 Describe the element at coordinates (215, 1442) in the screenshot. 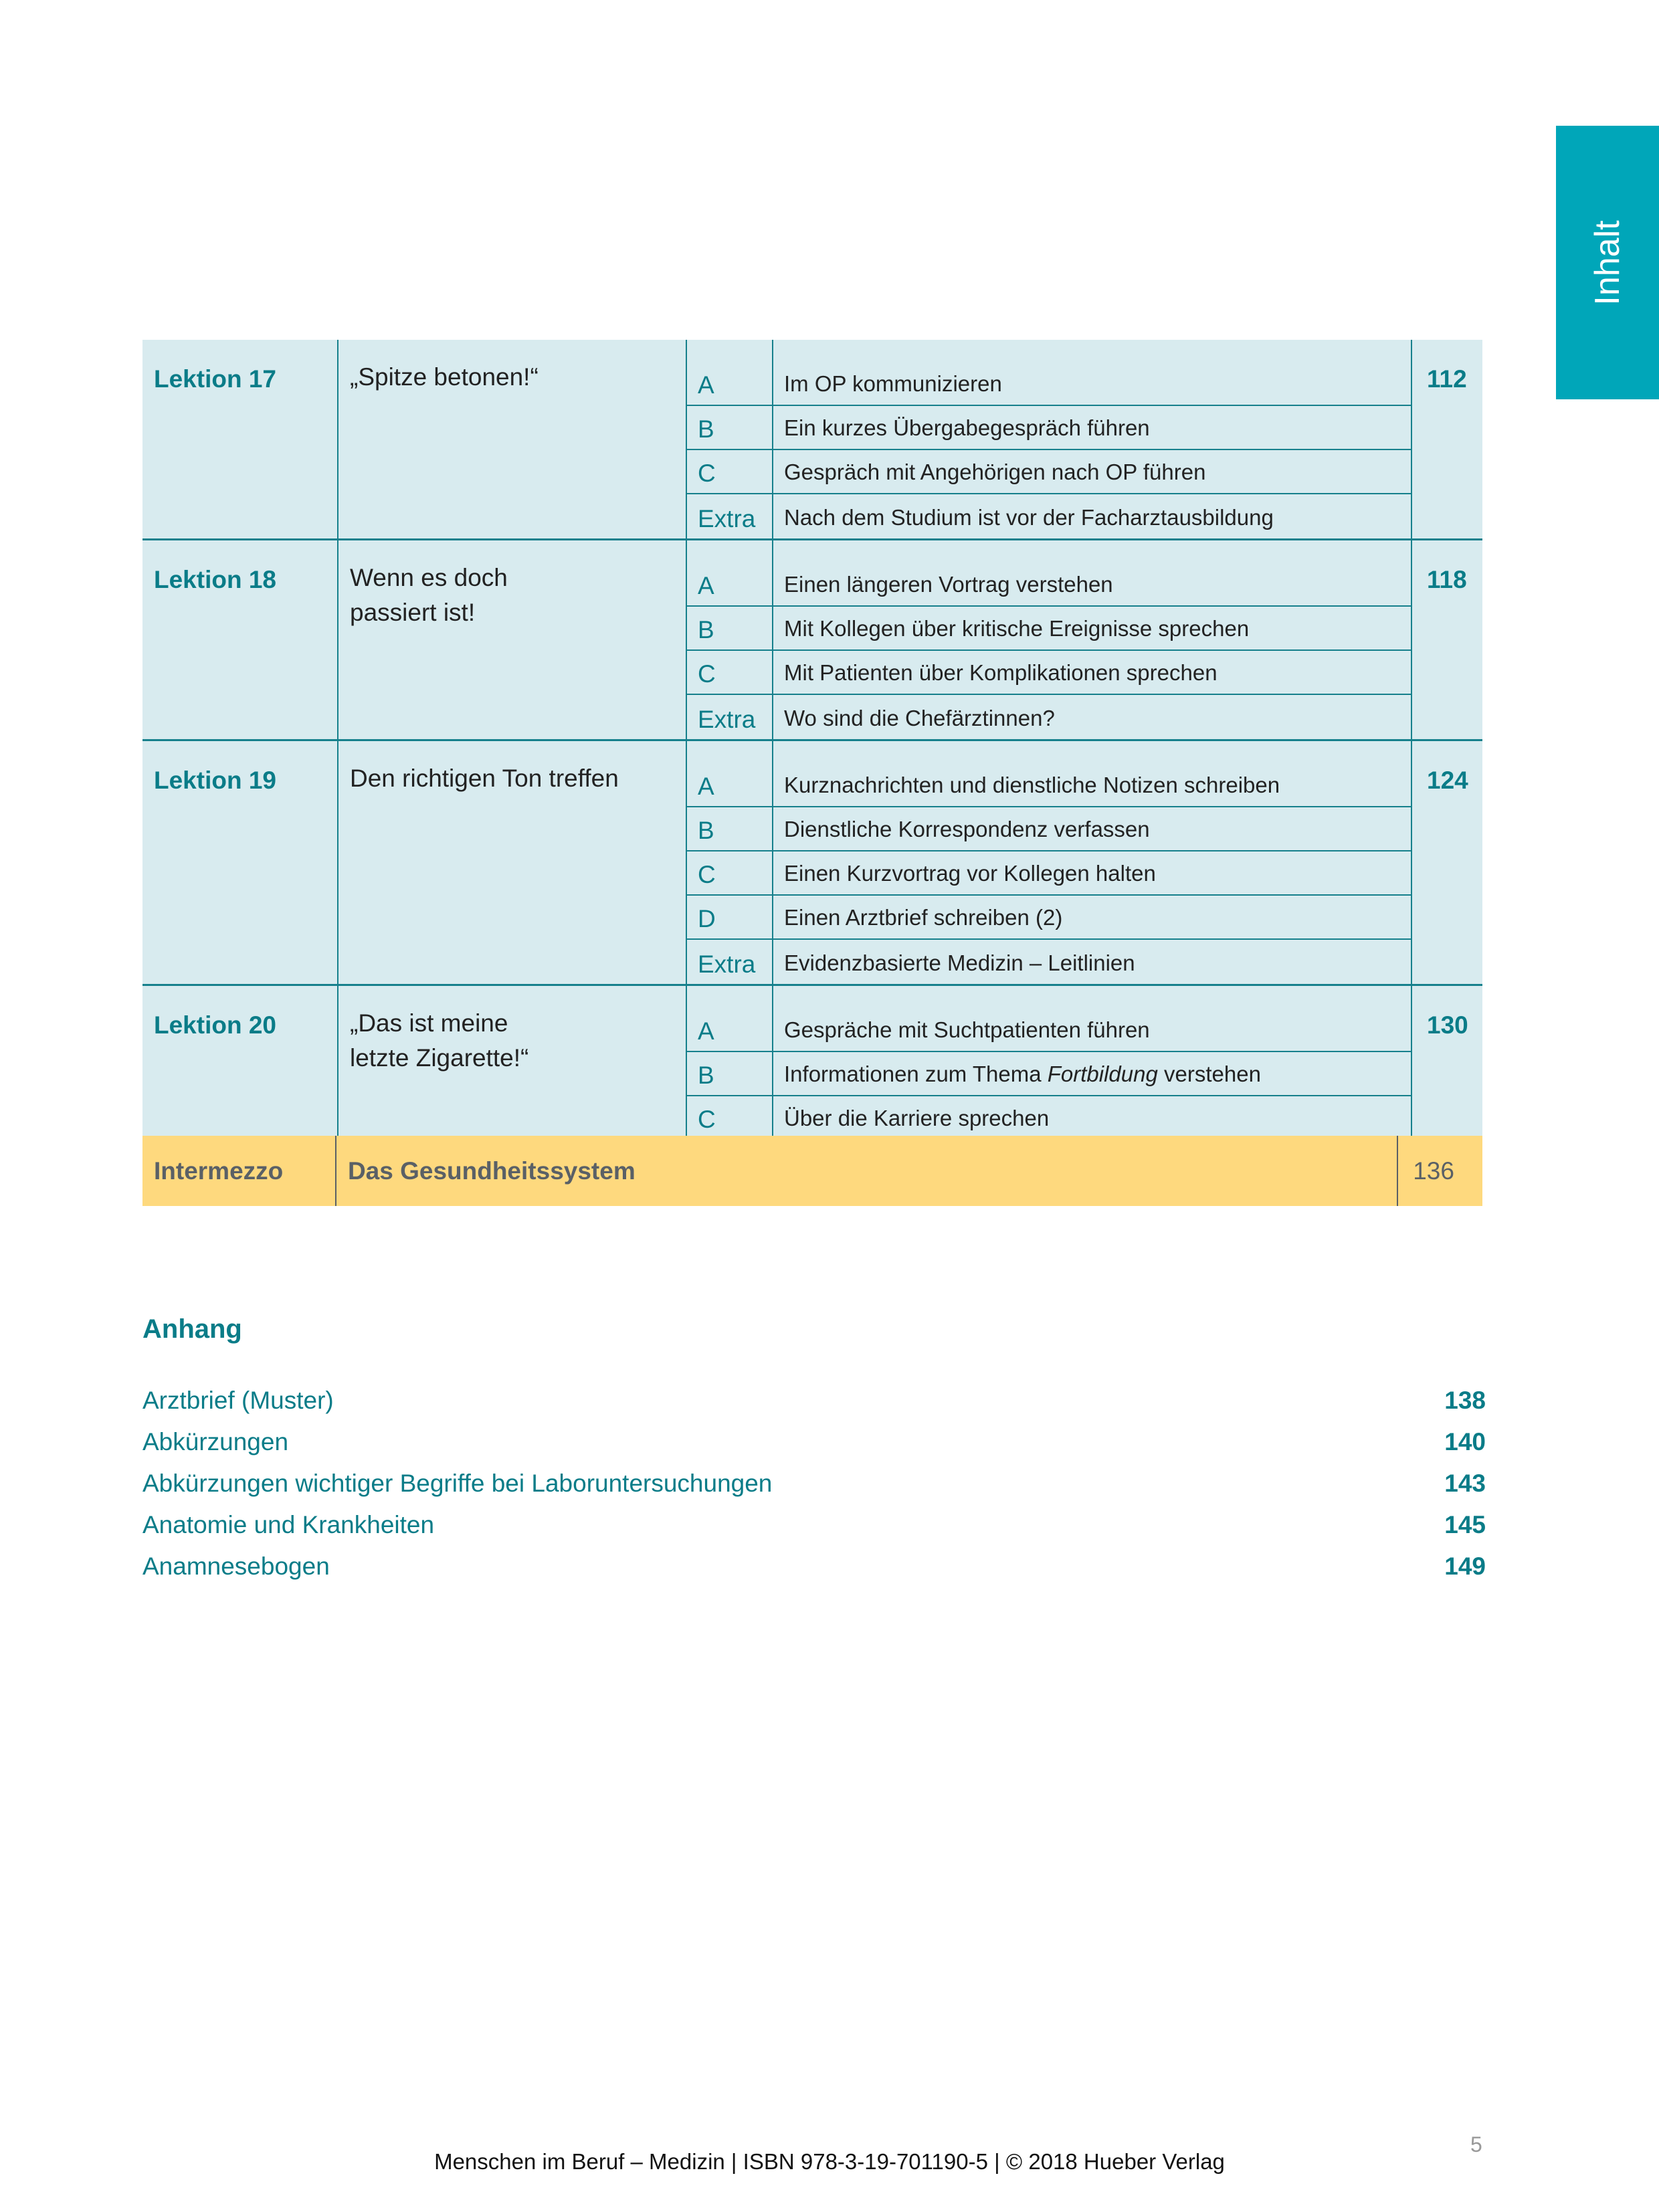

I see `appendix-item-title: Abkürzungen` at that location.